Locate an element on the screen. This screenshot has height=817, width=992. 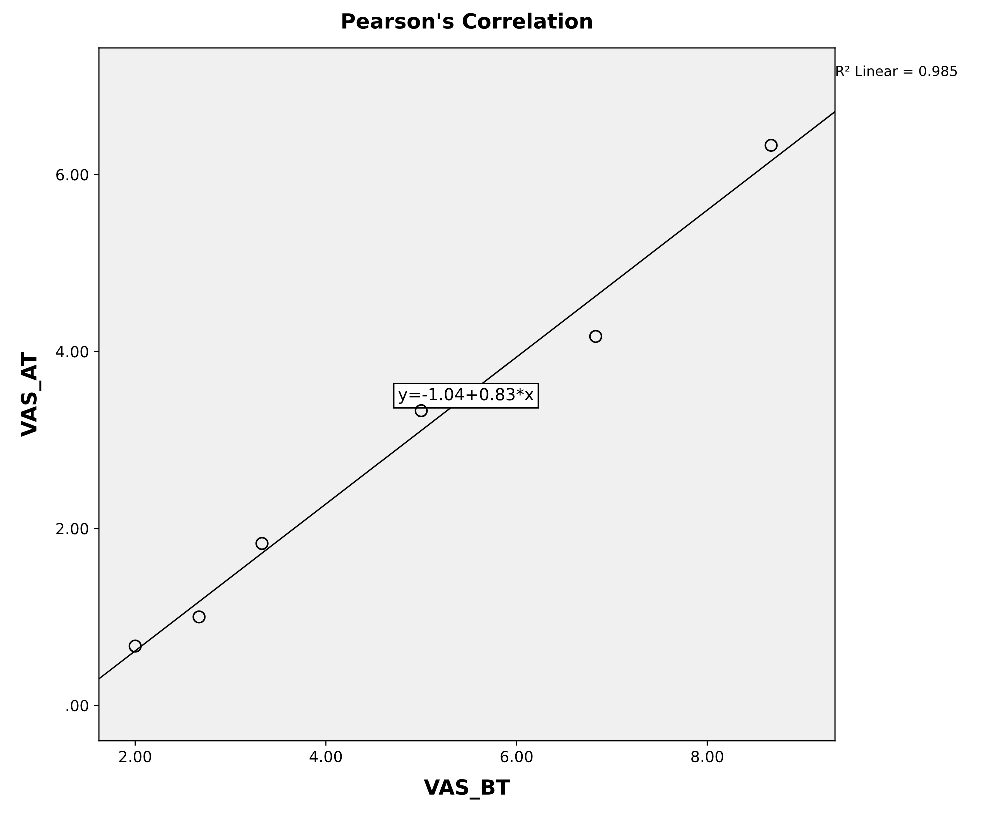
y-tick-label: 6.00 is located at coordinates (72, 175).